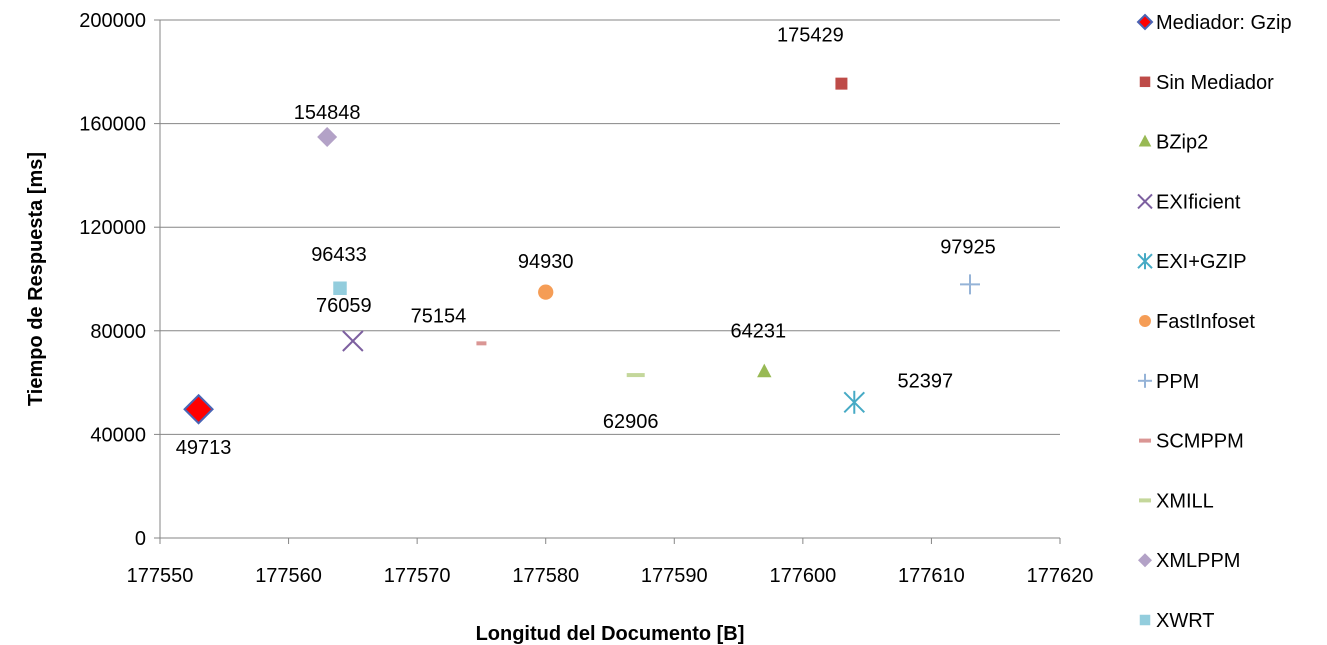 The height and width of the screenshot is (645, 1327). Describe the element at coordinates (802, 576) in the screenshot. I see `x-tick-label: 177600` at that location.